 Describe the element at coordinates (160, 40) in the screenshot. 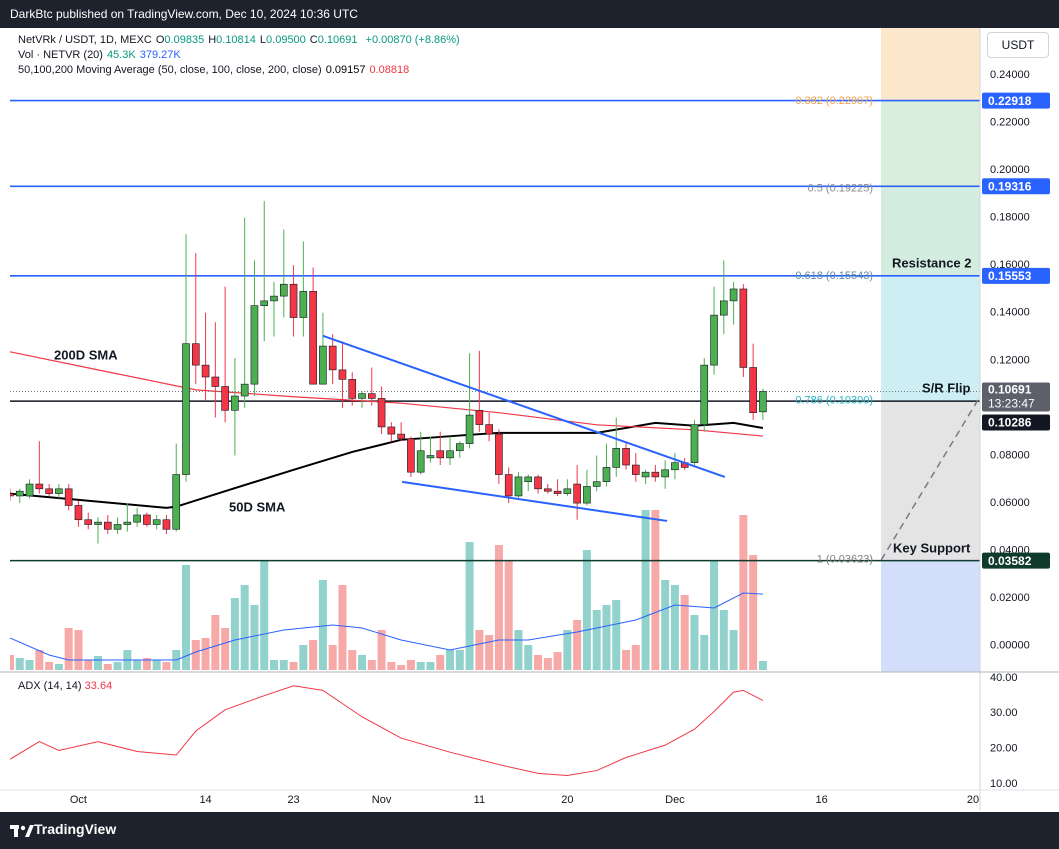

I see `ohlc-key: O` at that location.